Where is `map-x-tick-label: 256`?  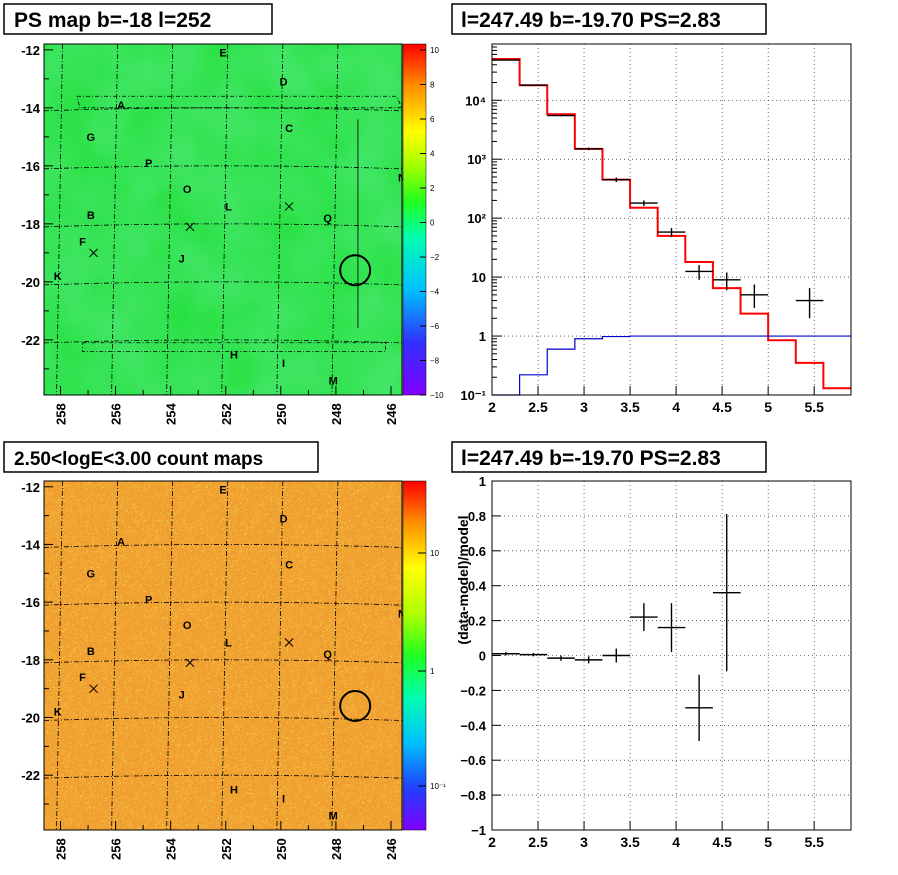 map-x-tick-label: 256 is located at coordinates (116, 849).